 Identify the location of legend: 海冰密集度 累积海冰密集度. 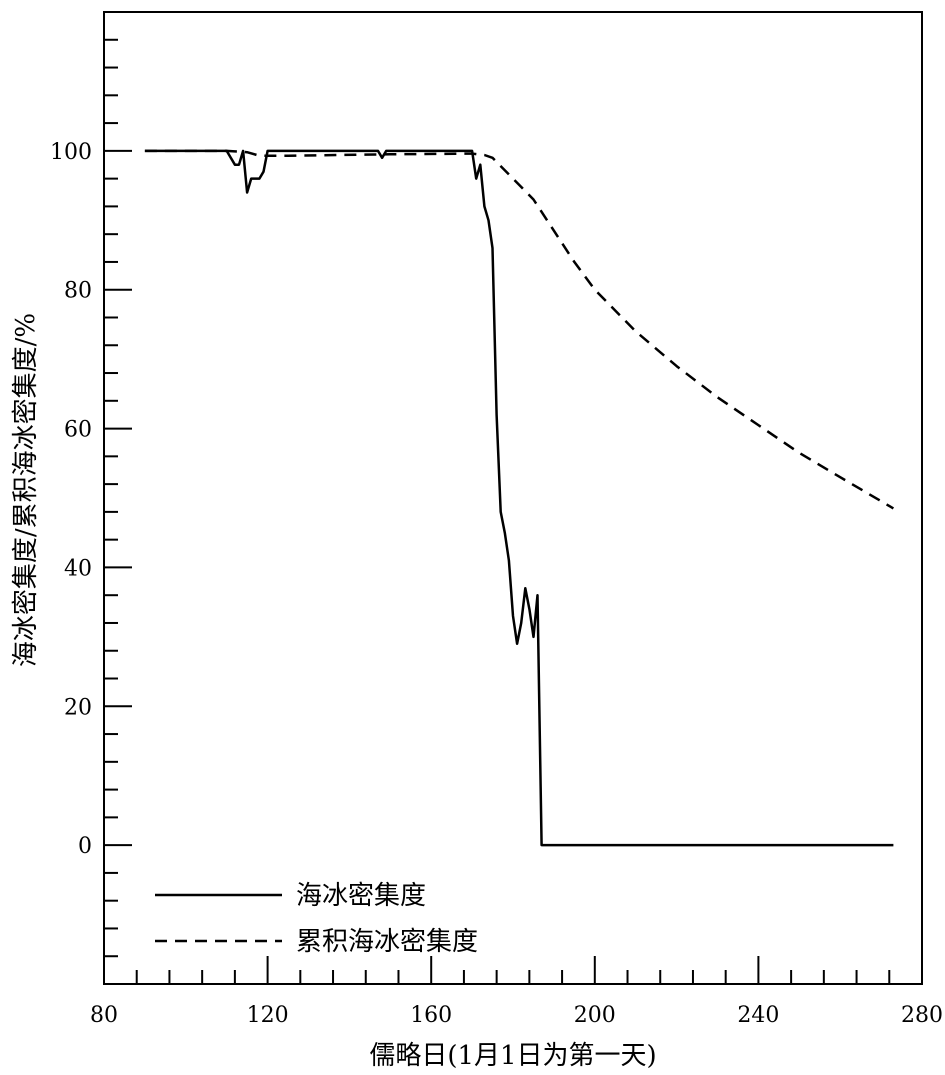
(316, 919).